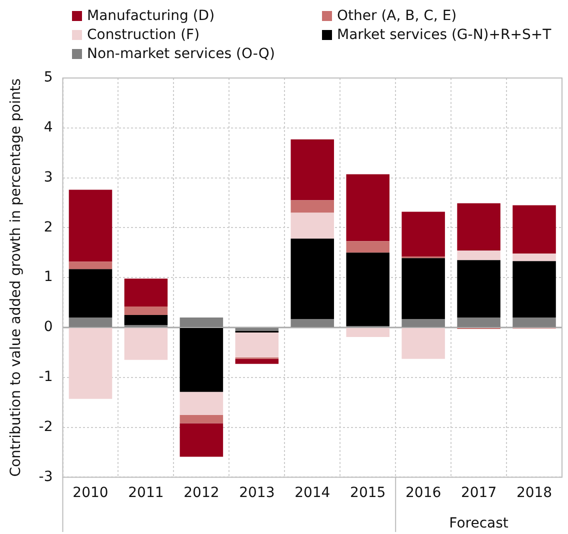 The width and height of the screenshot is (568, 534). I want to click on y-tick-label: 3, so click(48, 177).